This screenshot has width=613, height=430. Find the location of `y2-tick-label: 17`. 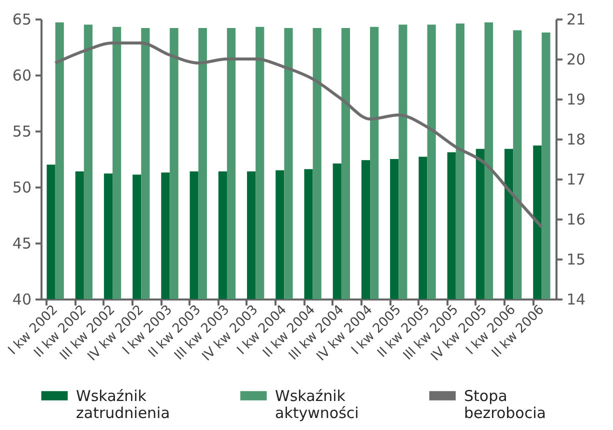

y2-tick-label: 17 is located at coordinates (576, 179).